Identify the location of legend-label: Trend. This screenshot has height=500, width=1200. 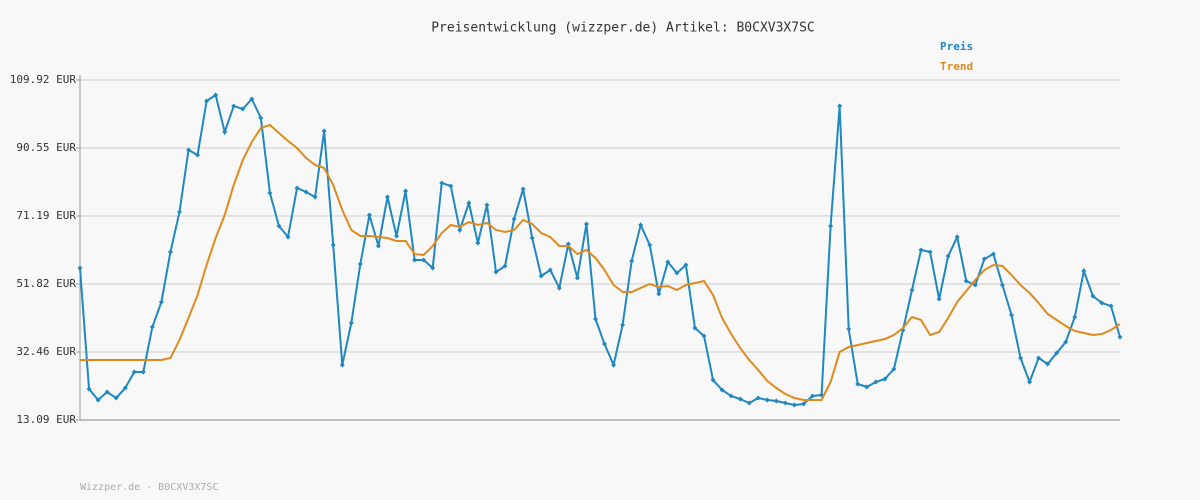
(956, 66).